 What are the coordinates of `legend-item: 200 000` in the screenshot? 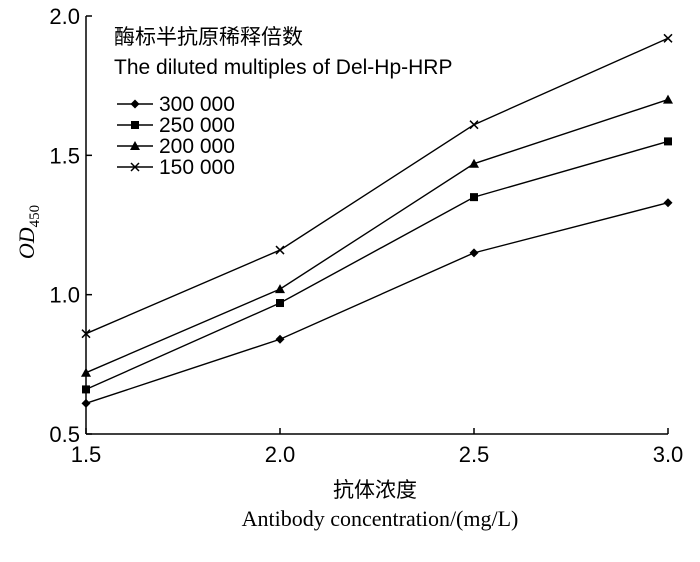 It's located at (176, 146).